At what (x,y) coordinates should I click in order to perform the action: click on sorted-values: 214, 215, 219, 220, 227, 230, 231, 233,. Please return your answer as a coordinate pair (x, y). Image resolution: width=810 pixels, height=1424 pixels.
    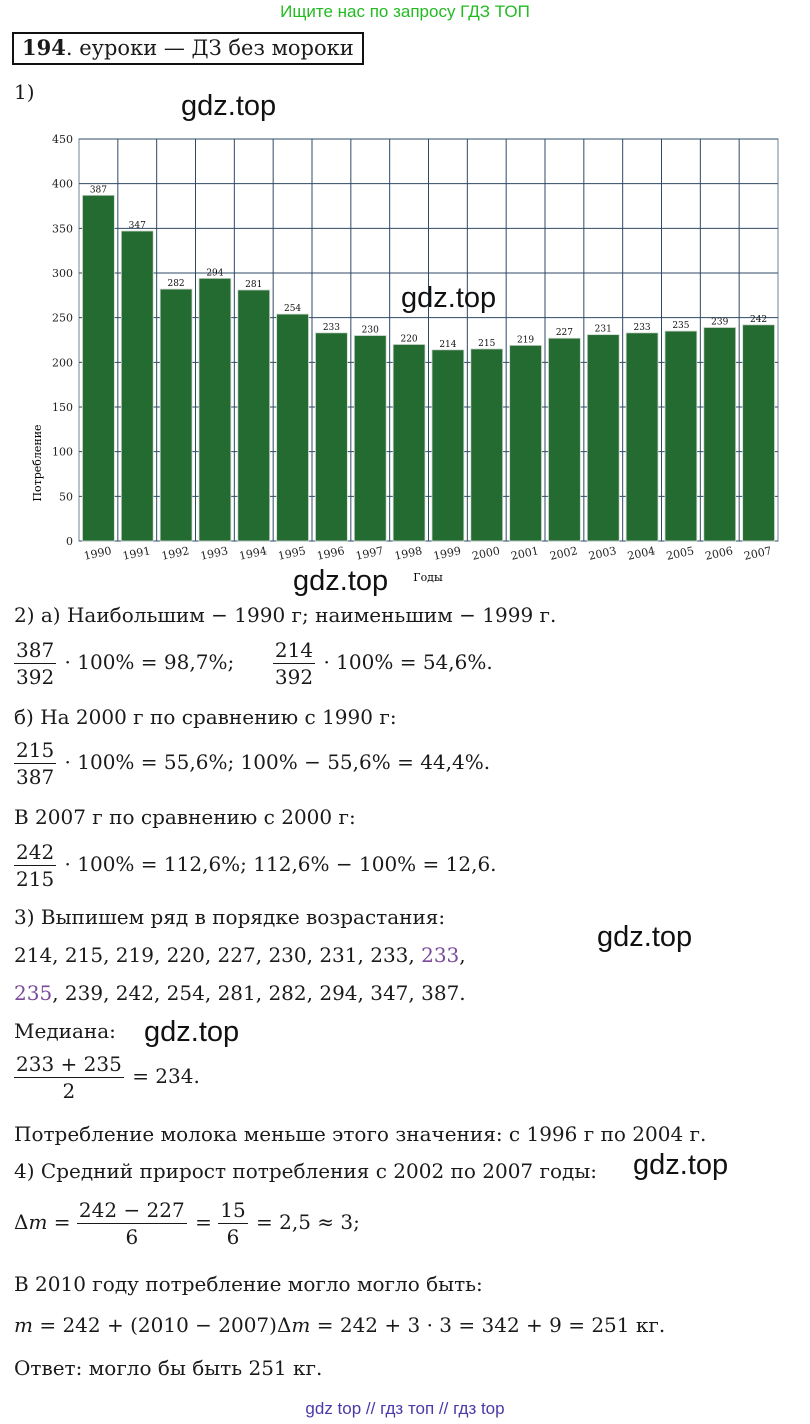
    Looking at the image, I should click on (218, 955).